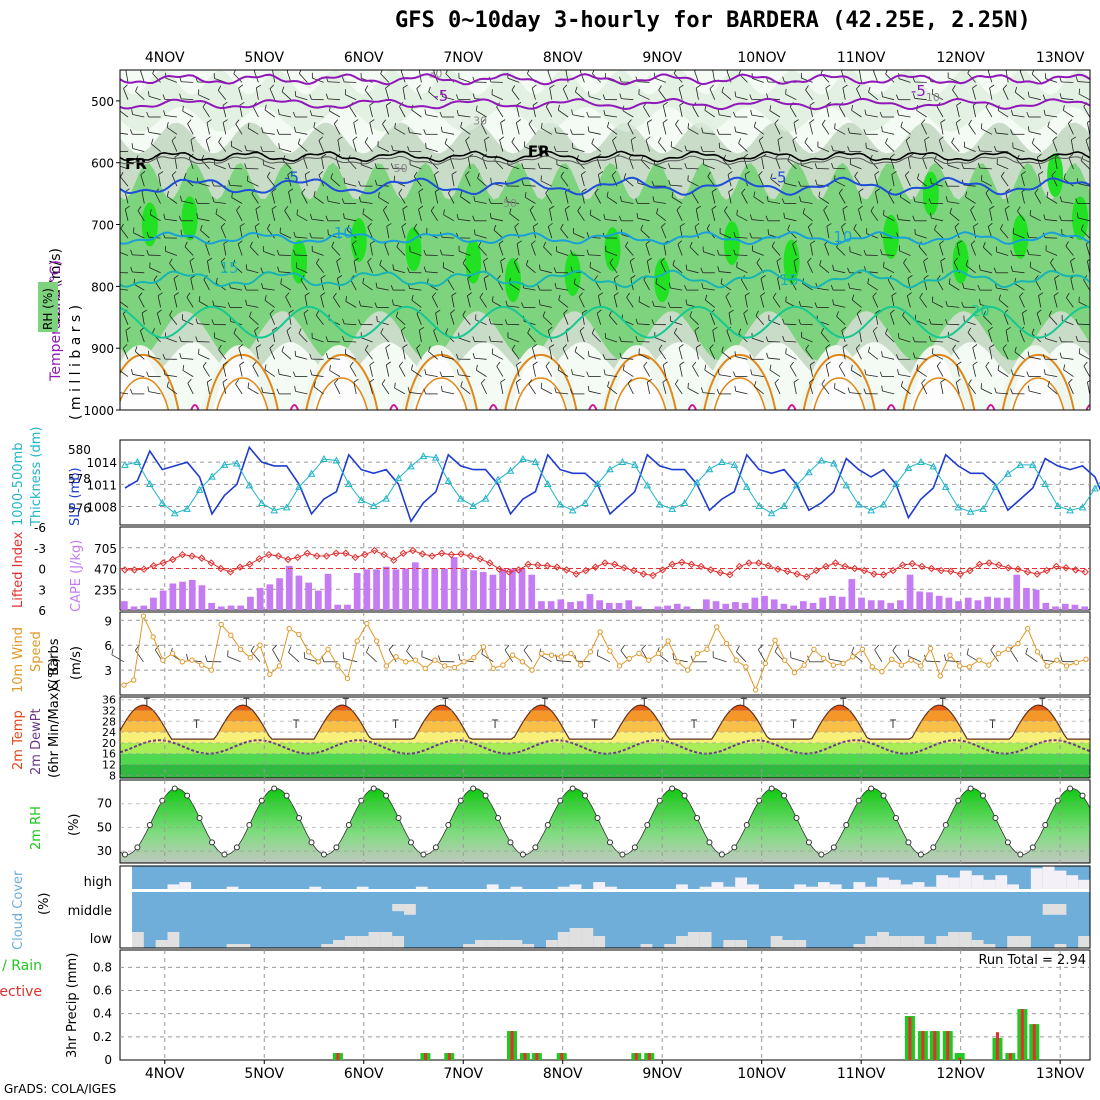 The width and height of the screenshot is (1100, 1100). Describe the element at coordinates (605, 907) in the screenshot. I see `cloud-panel-frame` at that location.